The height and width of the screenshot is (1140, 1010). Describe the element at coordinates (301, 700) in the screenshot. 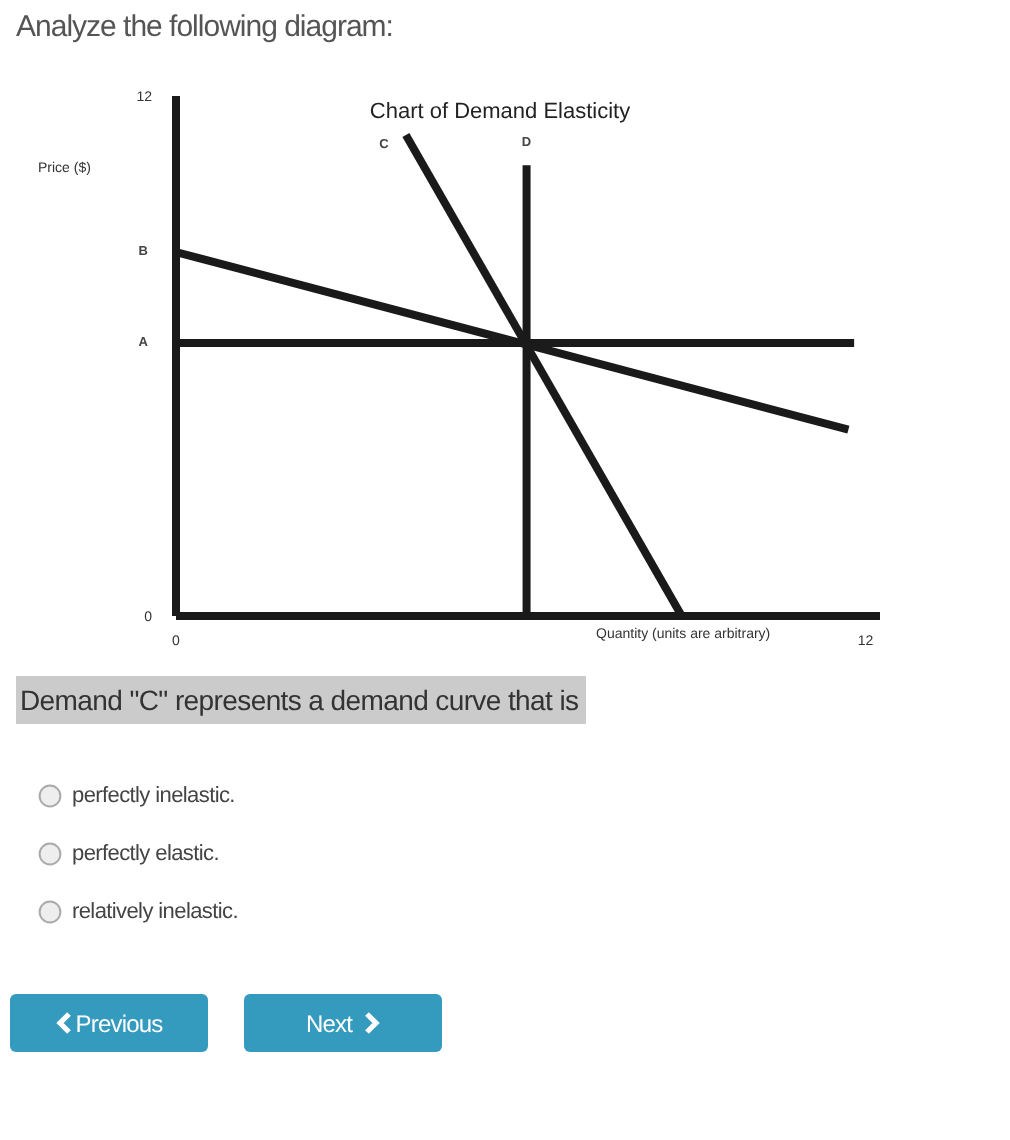

I see `text: Demand "C" represents a demand curve that is` at that location.